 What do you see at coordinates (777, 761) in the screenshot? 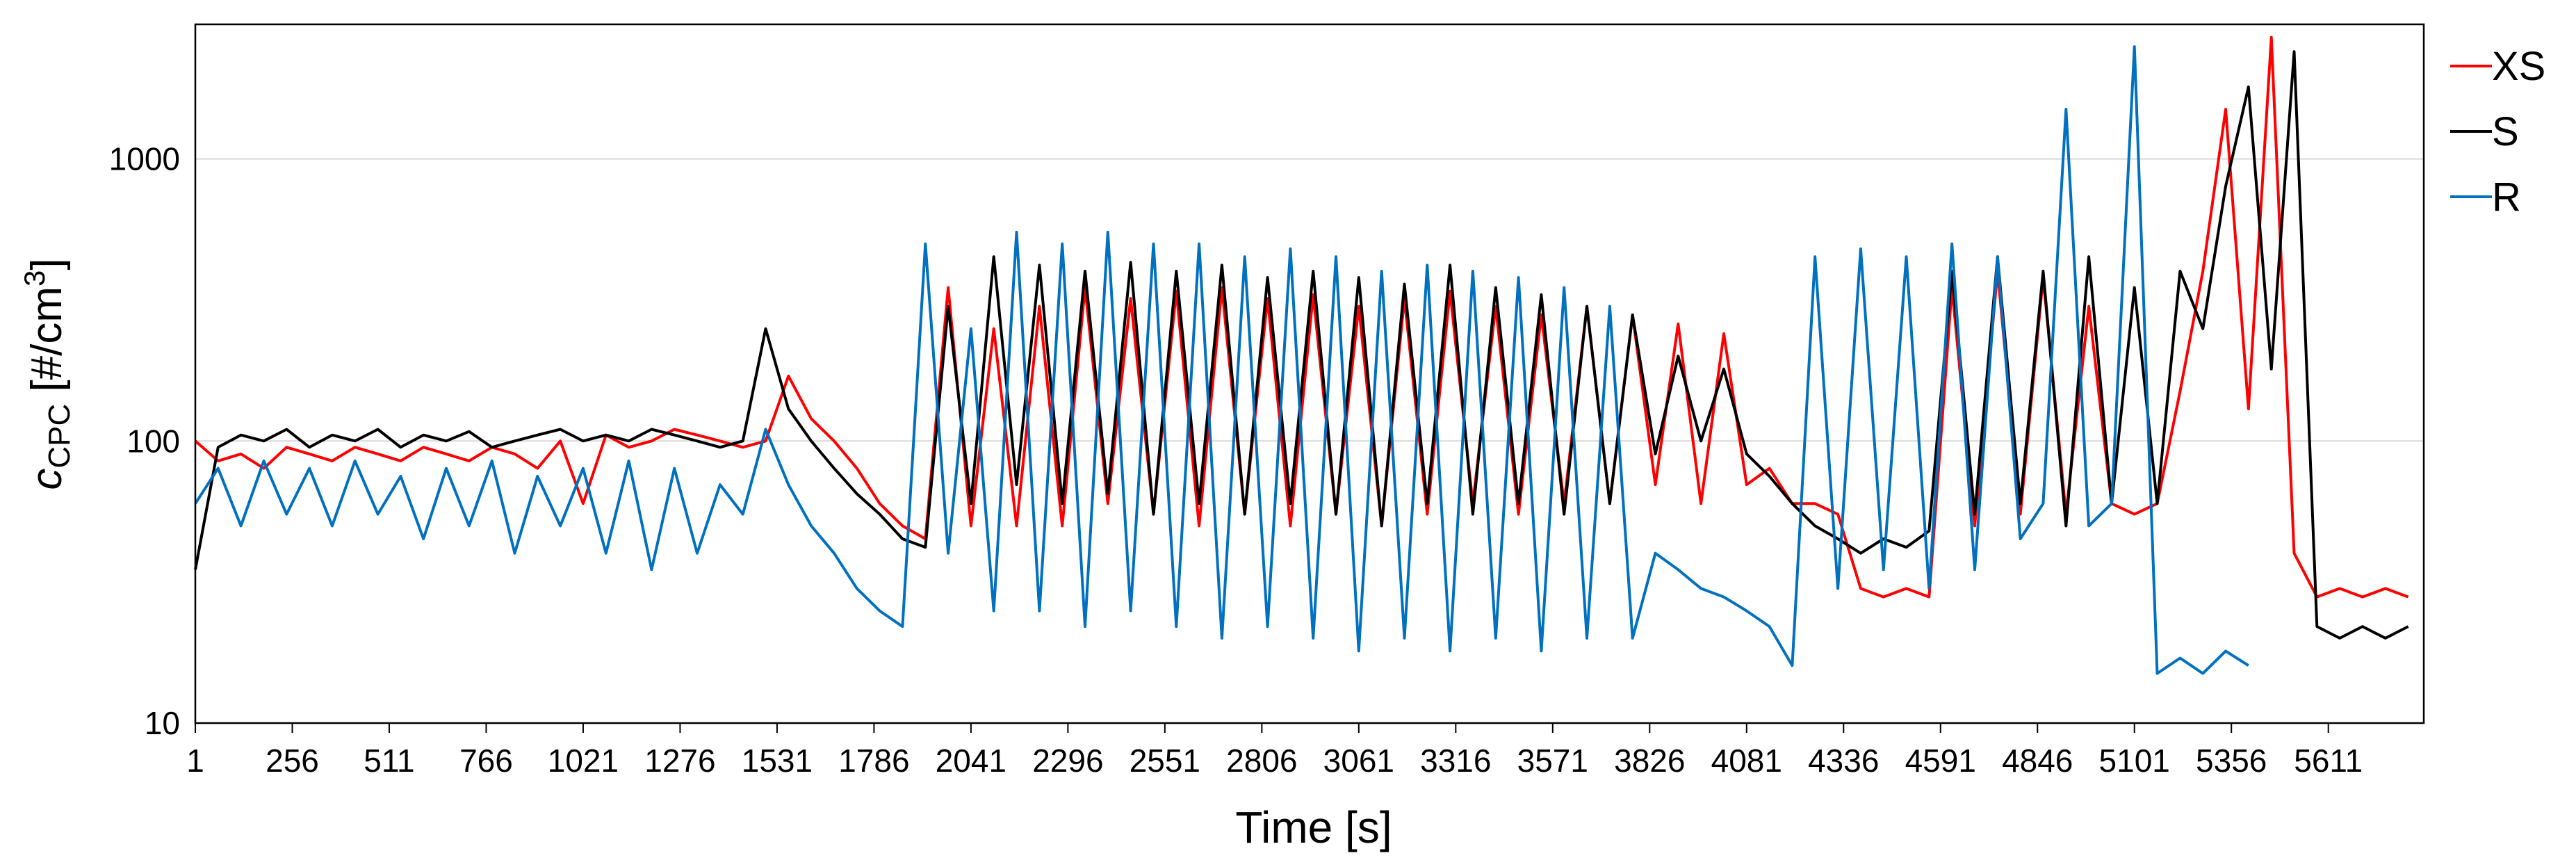
I see `x-tick-label: 1531` at bounding box center [777, 761].